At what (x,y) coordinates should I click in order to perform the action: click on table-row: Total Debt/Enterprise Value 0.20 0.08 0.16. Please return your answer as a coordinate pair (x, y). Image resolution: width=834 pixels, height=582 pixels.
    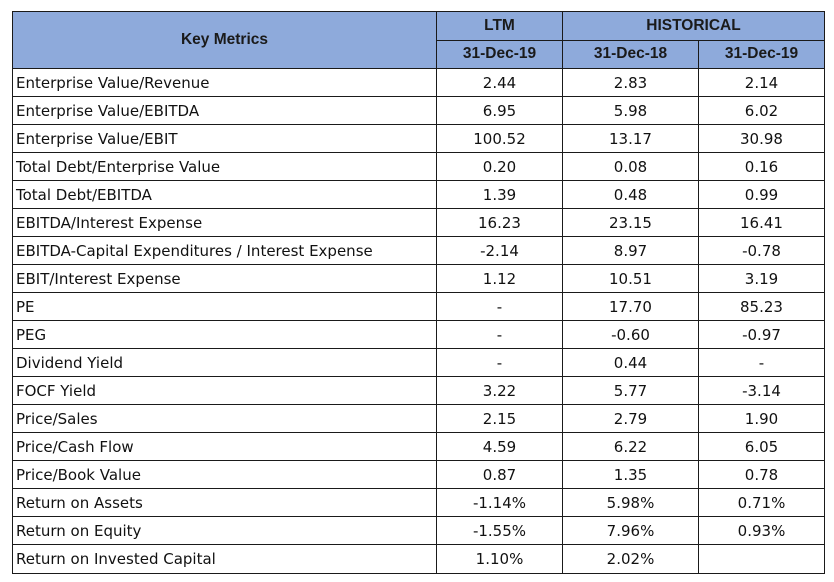
    Looking at the image, I should click on (418, 166).